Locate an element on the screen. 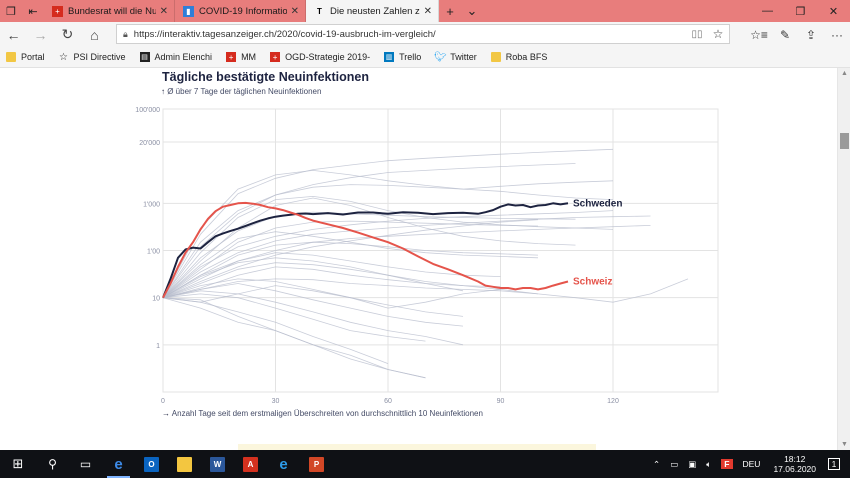 This screenshot has height=478, width=850. series-line-schweden is located at coordinates (365, 250).